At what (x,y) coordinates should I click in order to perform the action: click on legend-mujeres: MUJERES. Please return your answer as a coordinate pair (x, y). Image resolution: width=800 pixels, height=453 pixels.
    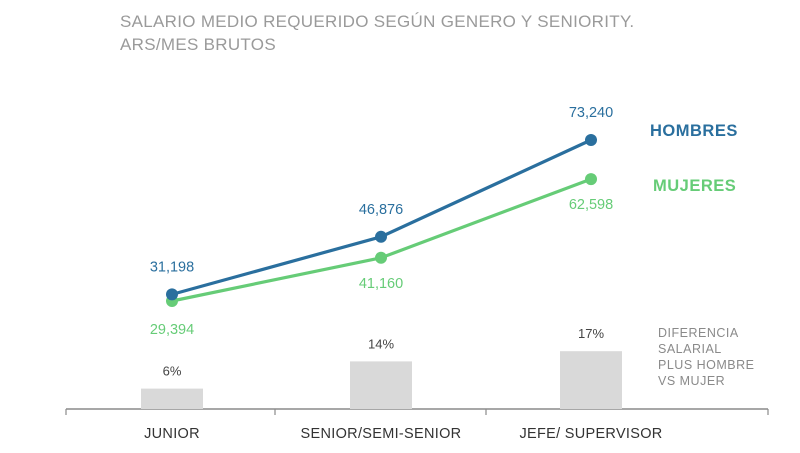
    Looking at the image, I should click on (694, 186).